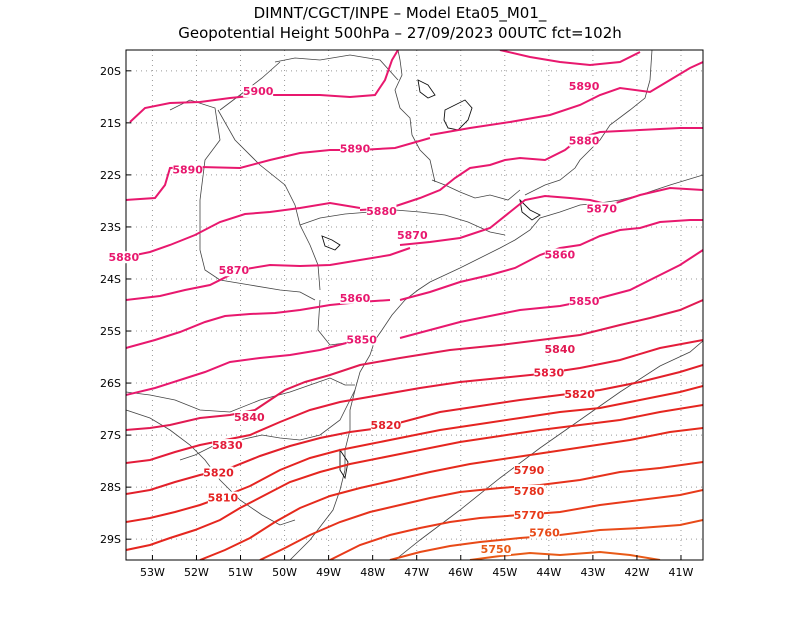 The height and width of the screenshot is (618, 800). What do you see at coordinates (268, 274) in the screenshot?
I see `contour-5870-b` at bounding box center [268, 274].